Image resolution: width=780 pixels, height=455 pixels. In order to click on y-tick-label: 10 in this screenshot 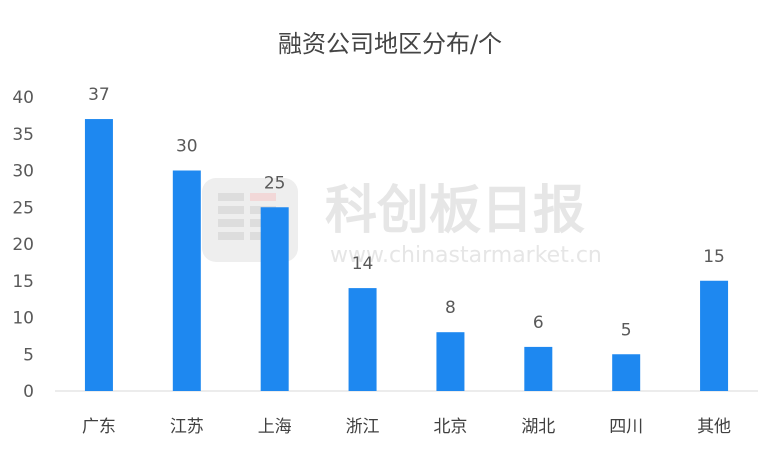, I will do `click(23, 319)`.